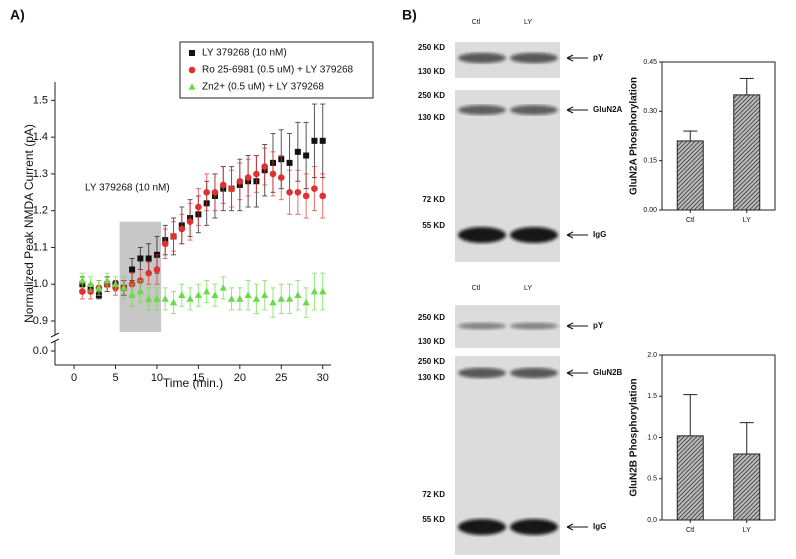 This screenshot has height=559, width=796. I want to click on x-tick-label: 30, so click(323, 378).